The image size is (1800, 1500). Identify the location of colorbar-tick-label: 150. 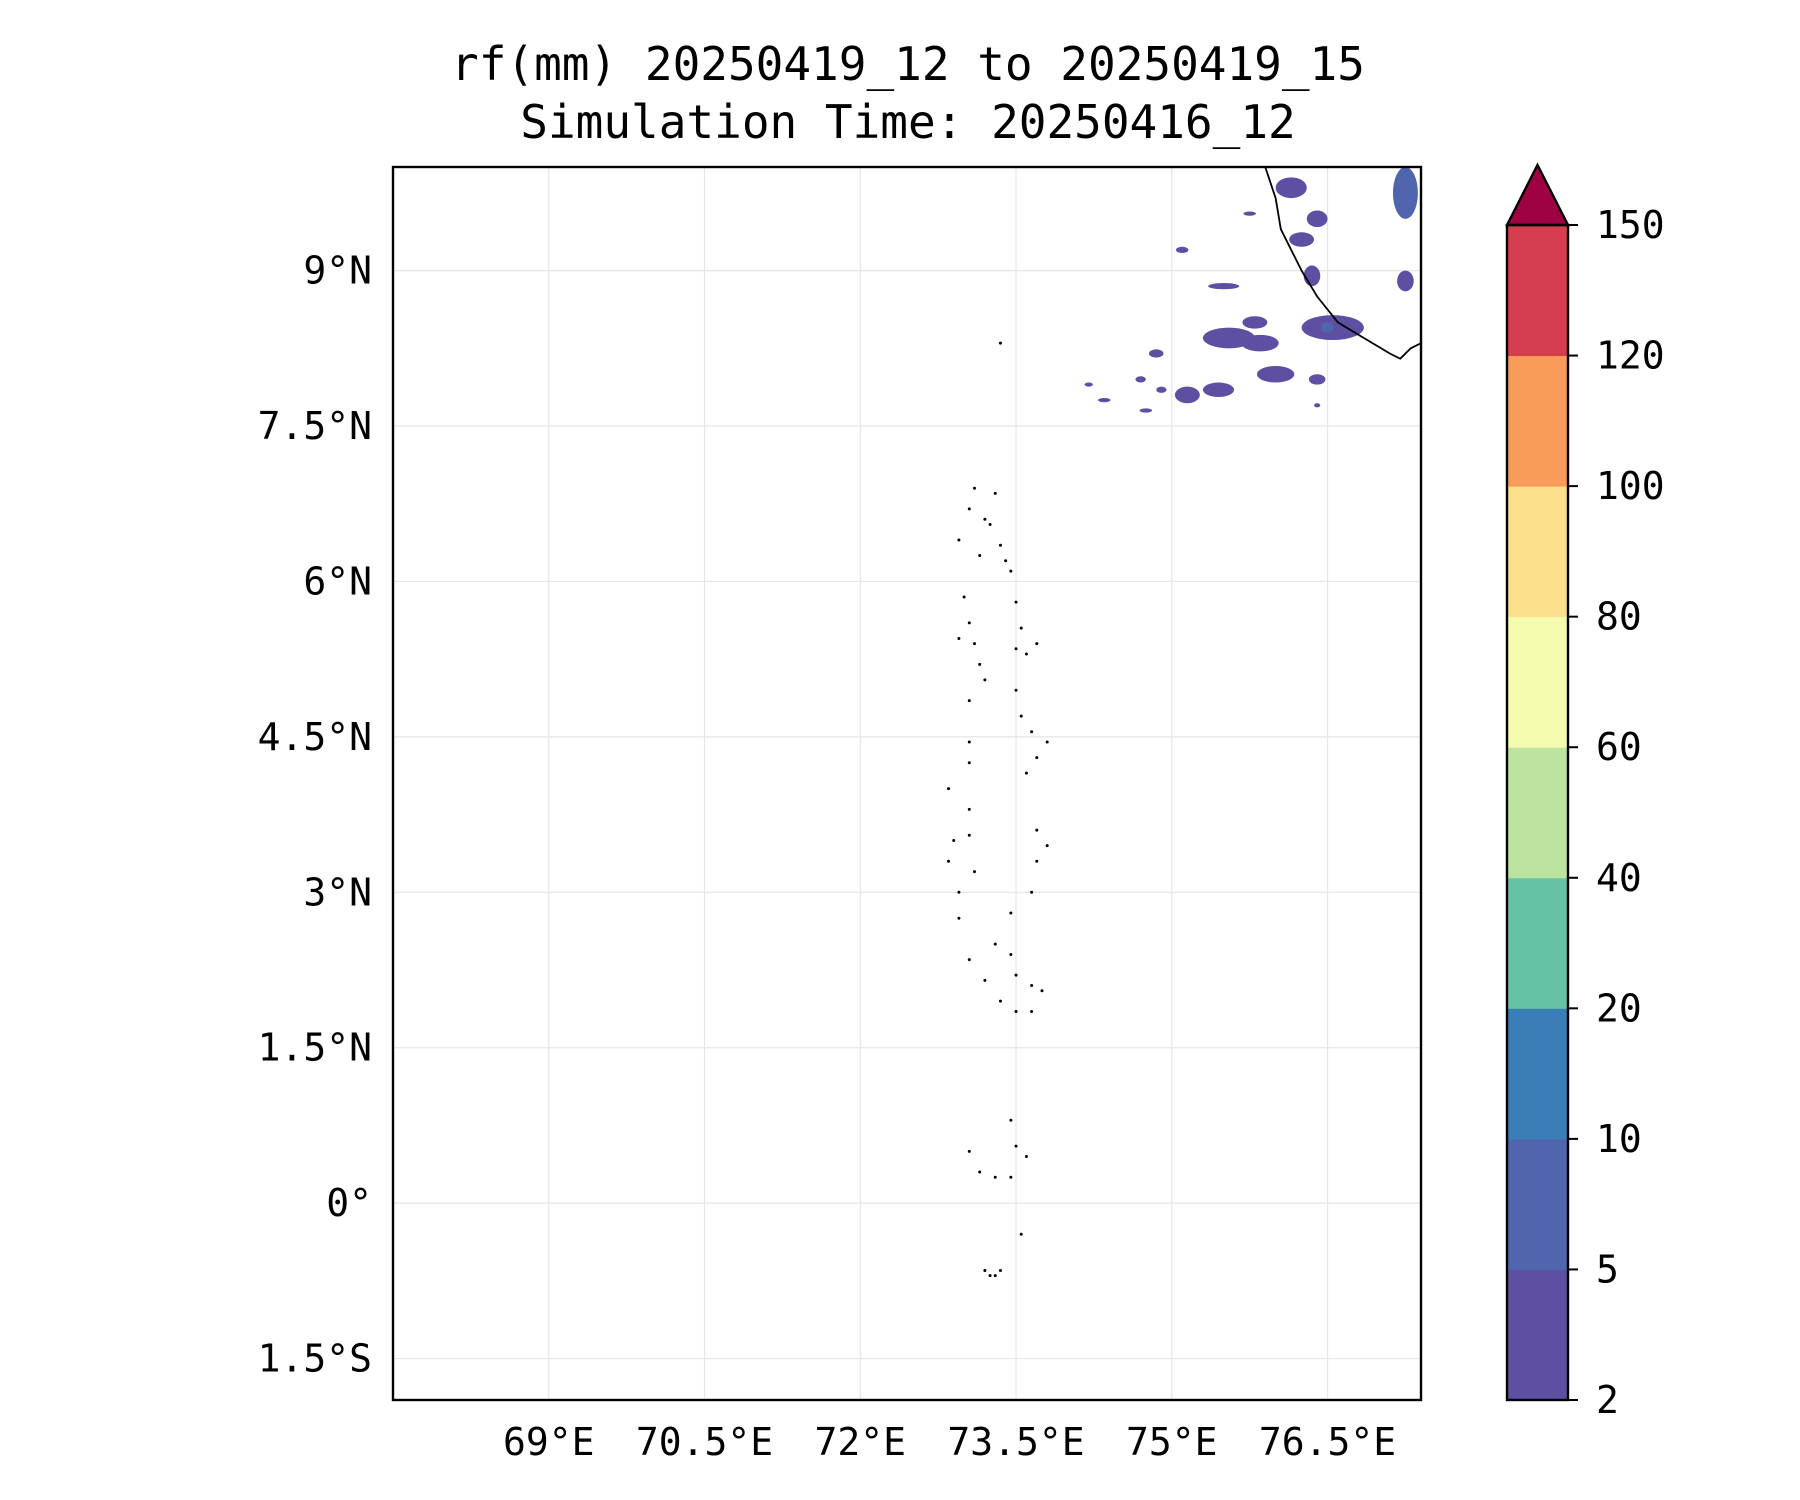
(1630, 225).